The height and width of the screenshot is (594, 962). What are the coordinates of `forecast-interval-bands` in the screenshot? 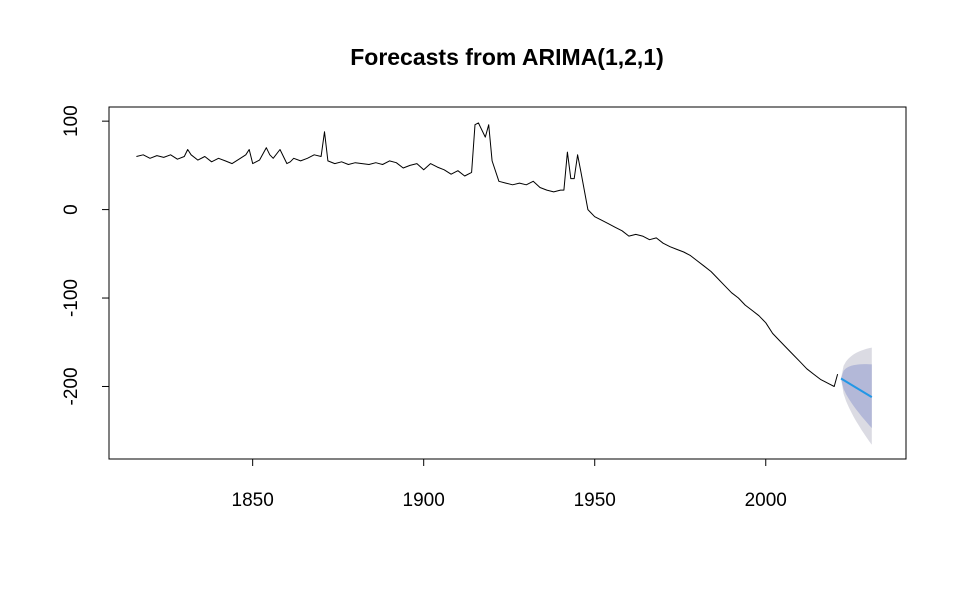 It's located at (856, 396).